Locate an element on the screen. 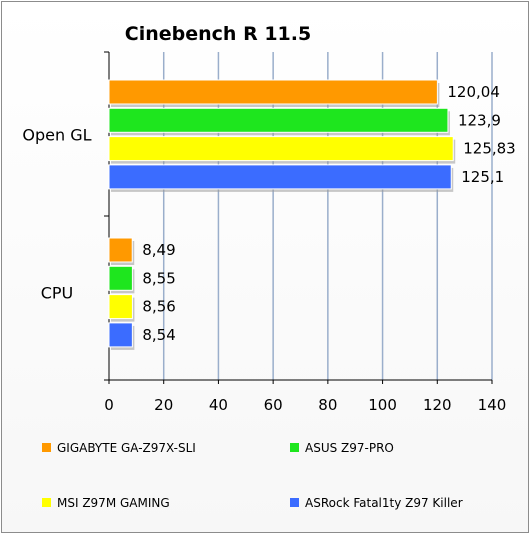  chart-title: Cinebench R 11.5 is located at coordinates (218, 34).